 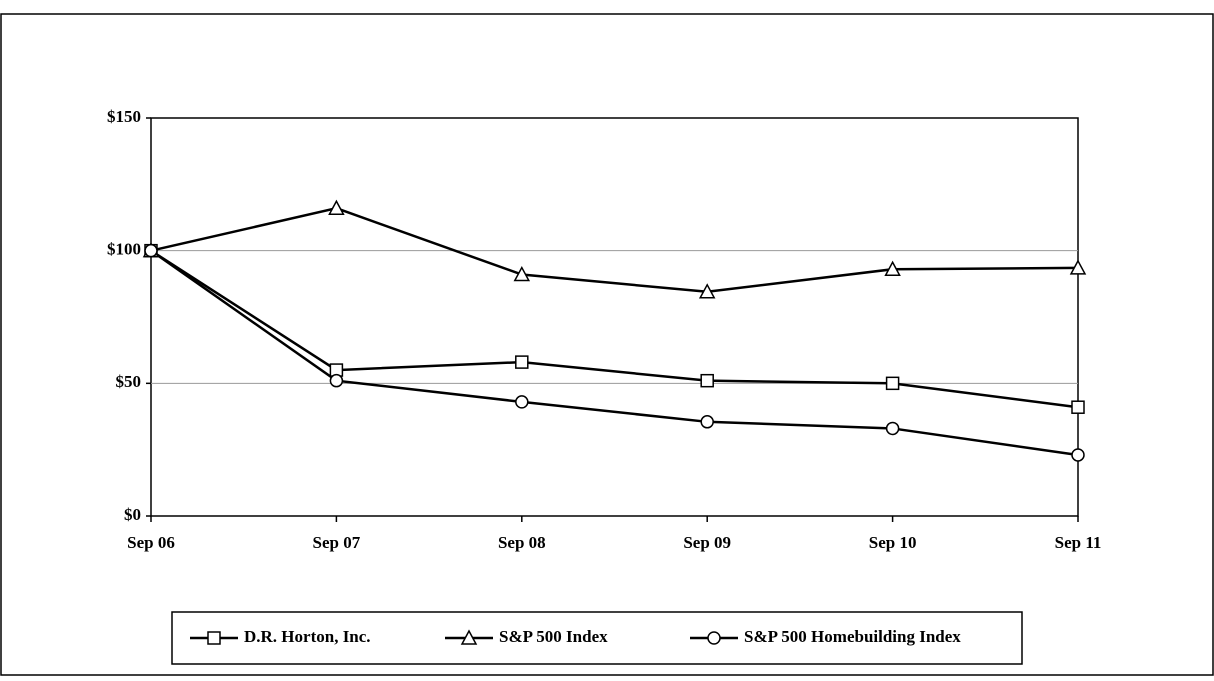 I want to click on legend-label: D.R. Horton, Inc., so click(x=307, y=636).